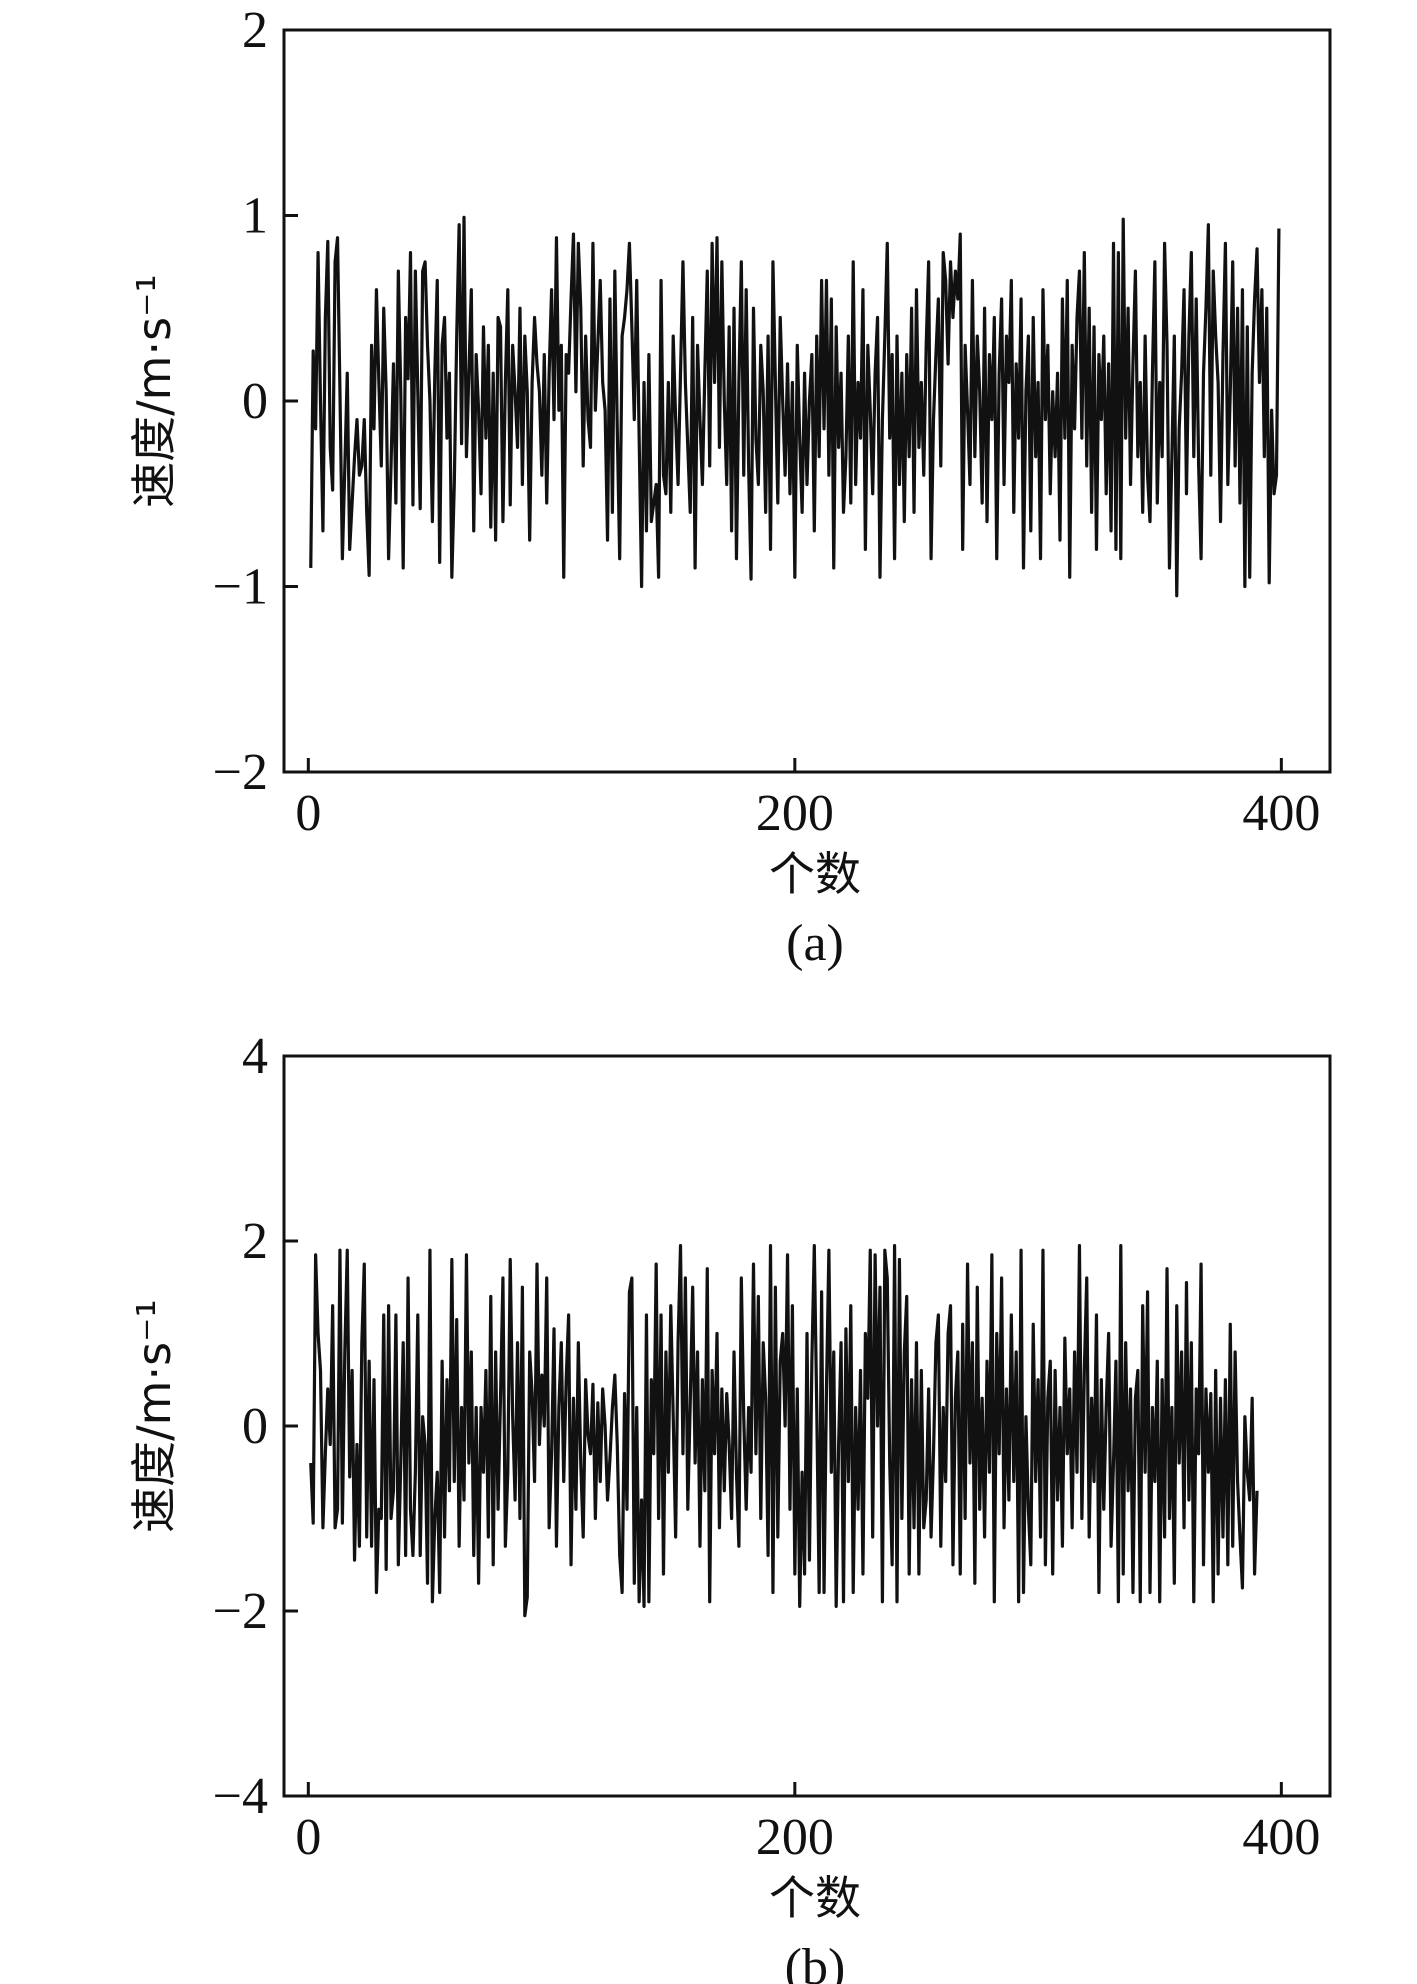 The width and height of the screenshot is (1417, 1984). I want to click on y-tick-label: −1, so click(240, 587).